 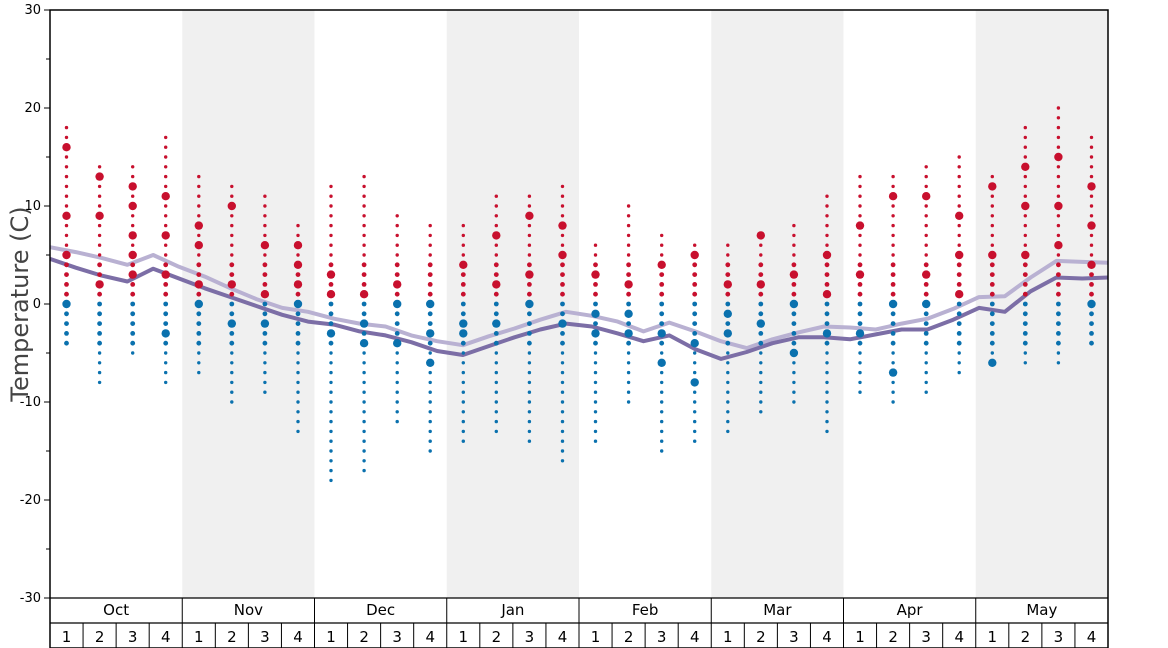 I want to click on month-label-apr: Apr, so click(x=910, y=610).